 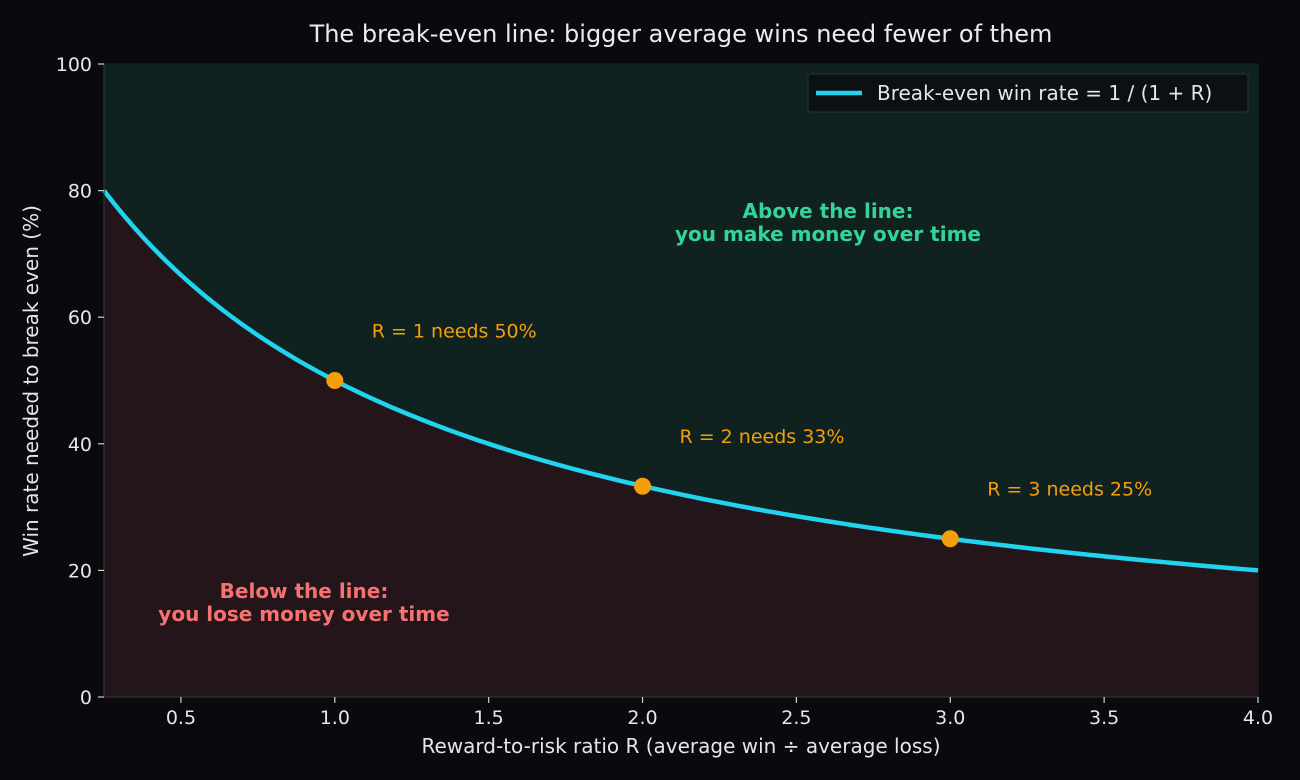 I want to click on above-region-label-line1: Above the line:, so click(x=828, y=211).